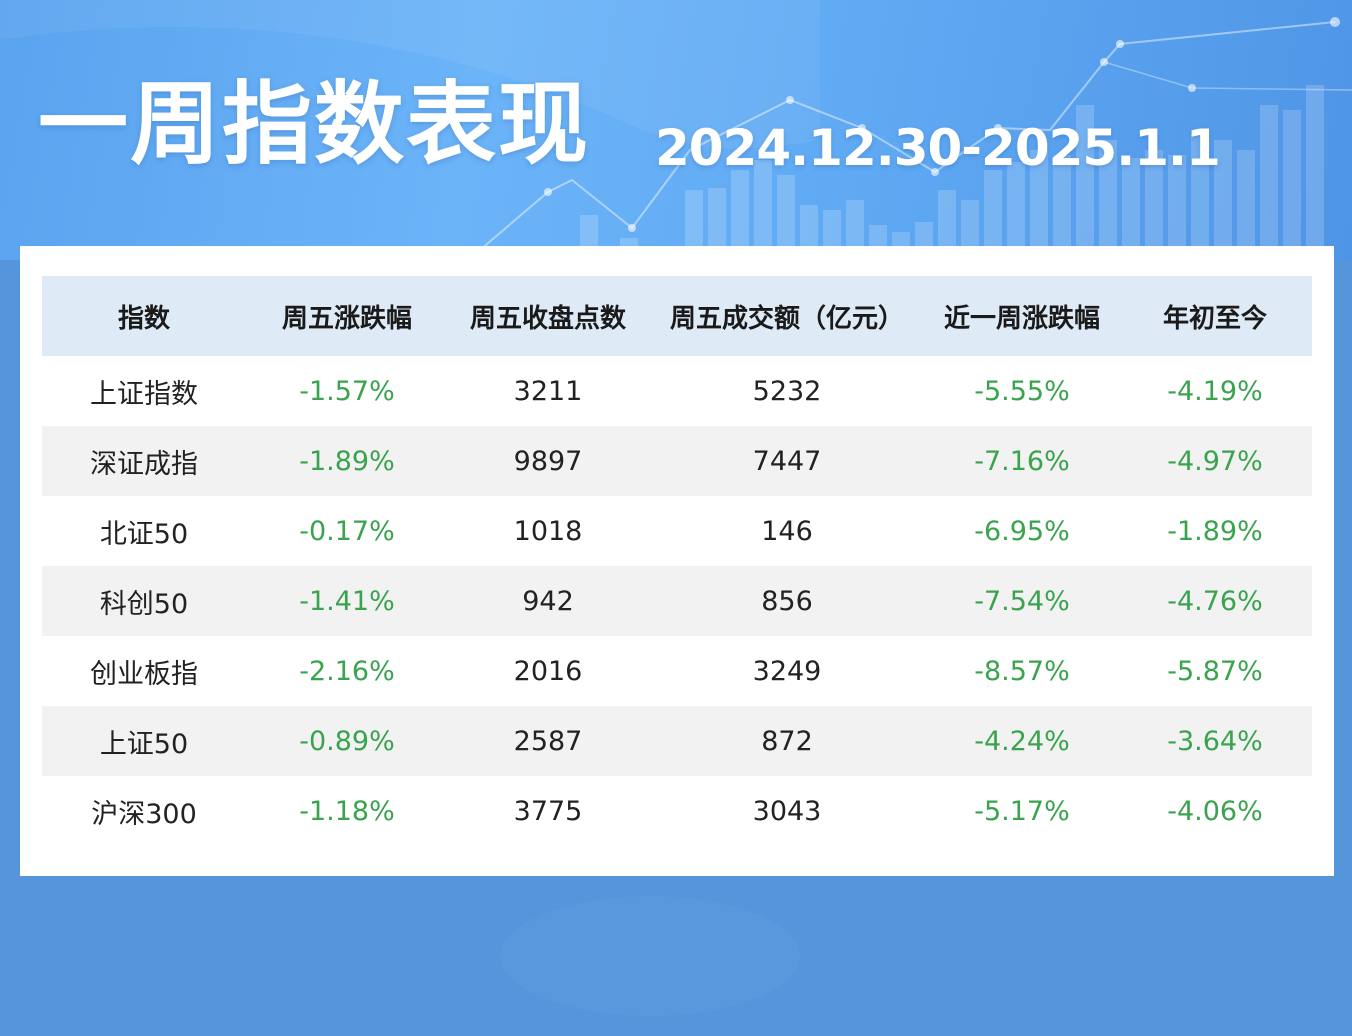  Describe the element at coordinates (347, 601) in the screenshot. I see `cell-friday-change: -1.41%` at that location.